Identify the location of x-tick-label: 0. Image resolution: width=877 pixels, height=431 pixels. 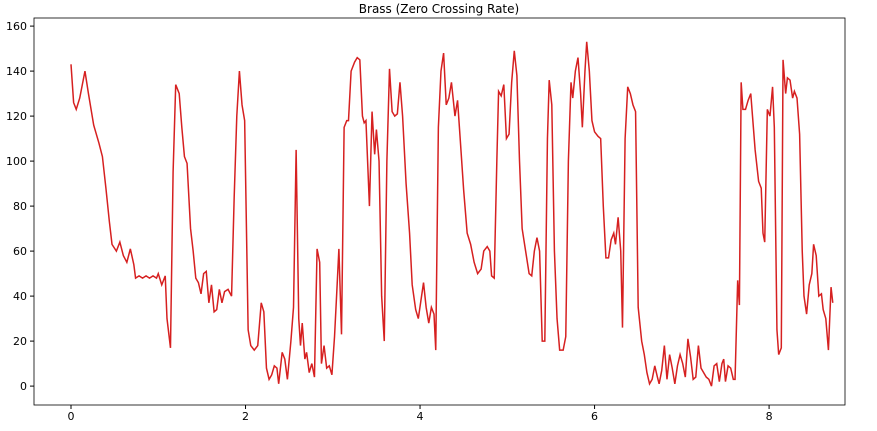
(70, 416).